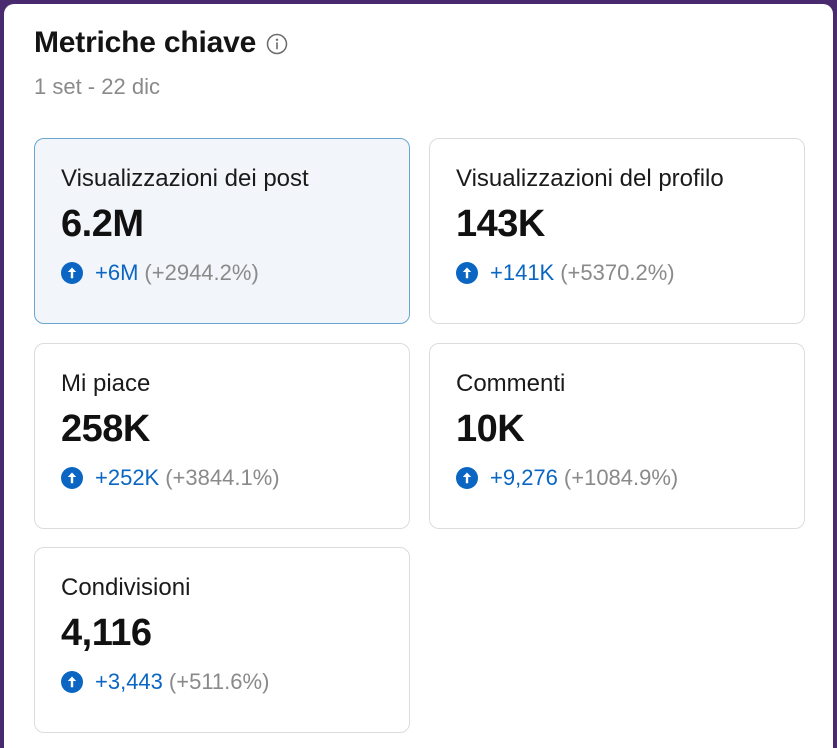  I want to click on metric-card-comments: Commenti 10K +9,276 (+1084.9%), so click(617, 436).